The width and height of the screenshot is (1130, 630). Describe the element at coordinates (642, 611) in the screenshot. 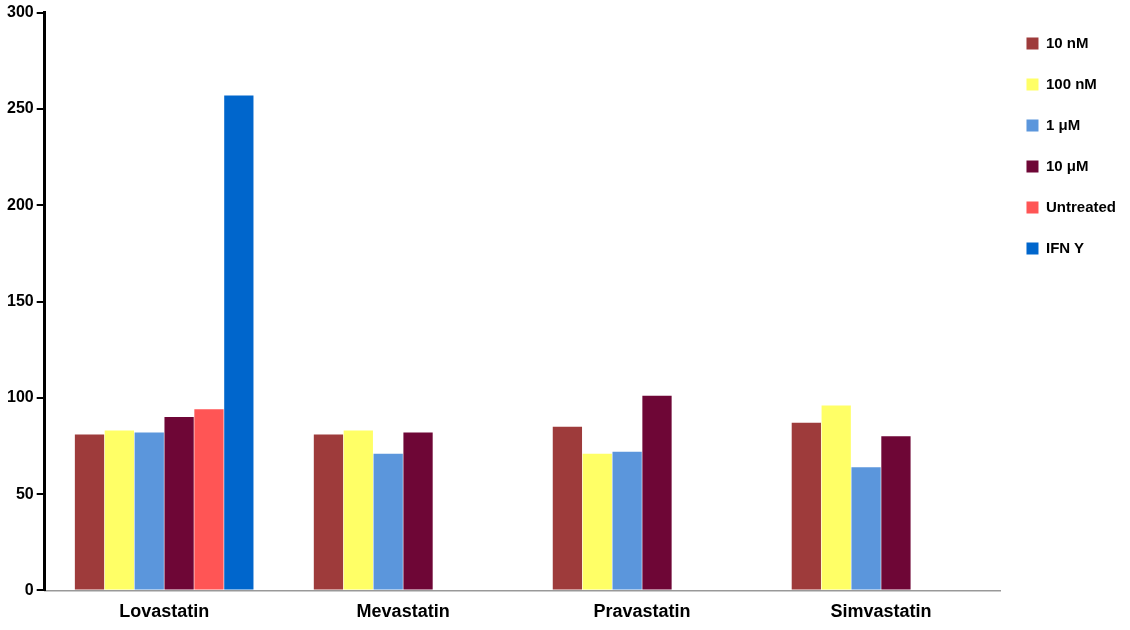

I see `x-tick-label: Pravastatin` at that location.